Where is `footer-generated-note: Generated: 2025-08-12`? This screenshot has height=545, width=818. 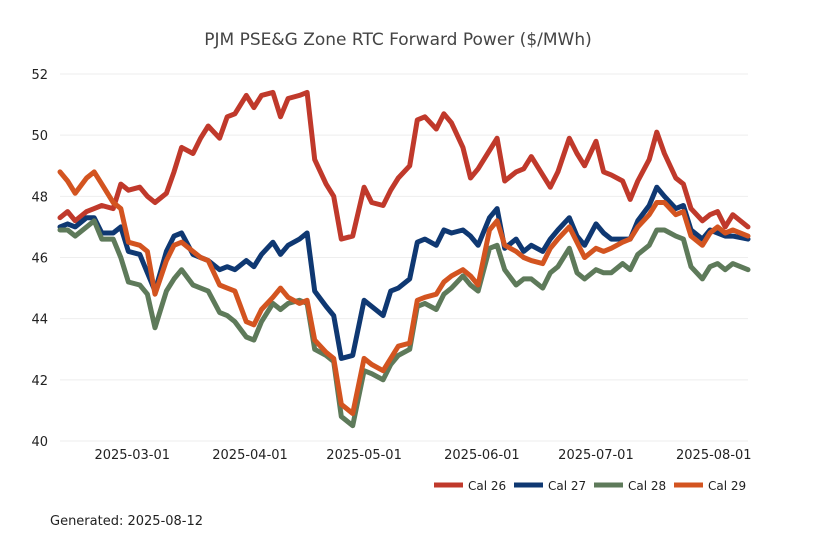
footer-generated-note: Generated: 2025-08-12 is located at coordinates (126, 521).